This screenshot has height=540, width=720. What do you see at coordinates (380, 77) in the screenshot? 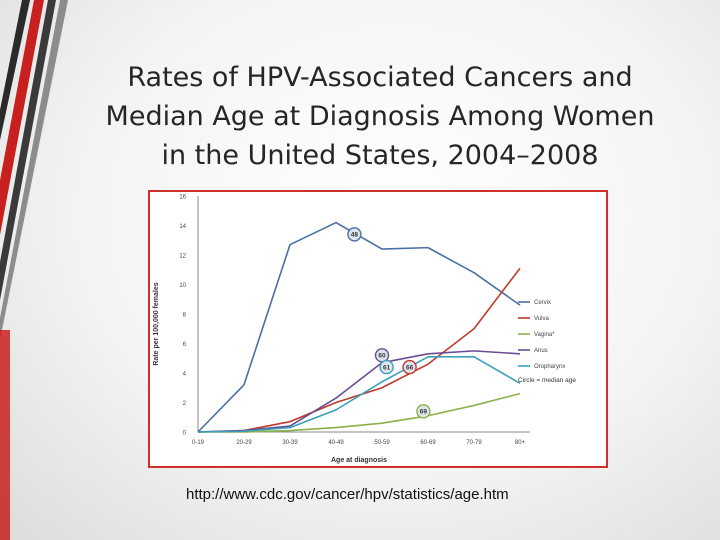
I see `title-line-1: Rates of HPV-Associated Cancers and` at bounding box center [380, 77].